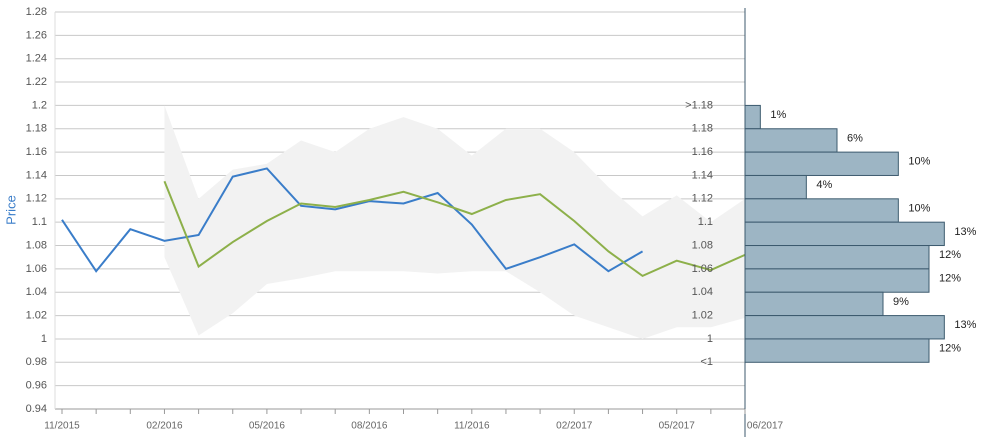 Image resolution: width=986 pixels, height=437 pixels. I want to click on x-tick-label: 11/2015, so click(62, 426).